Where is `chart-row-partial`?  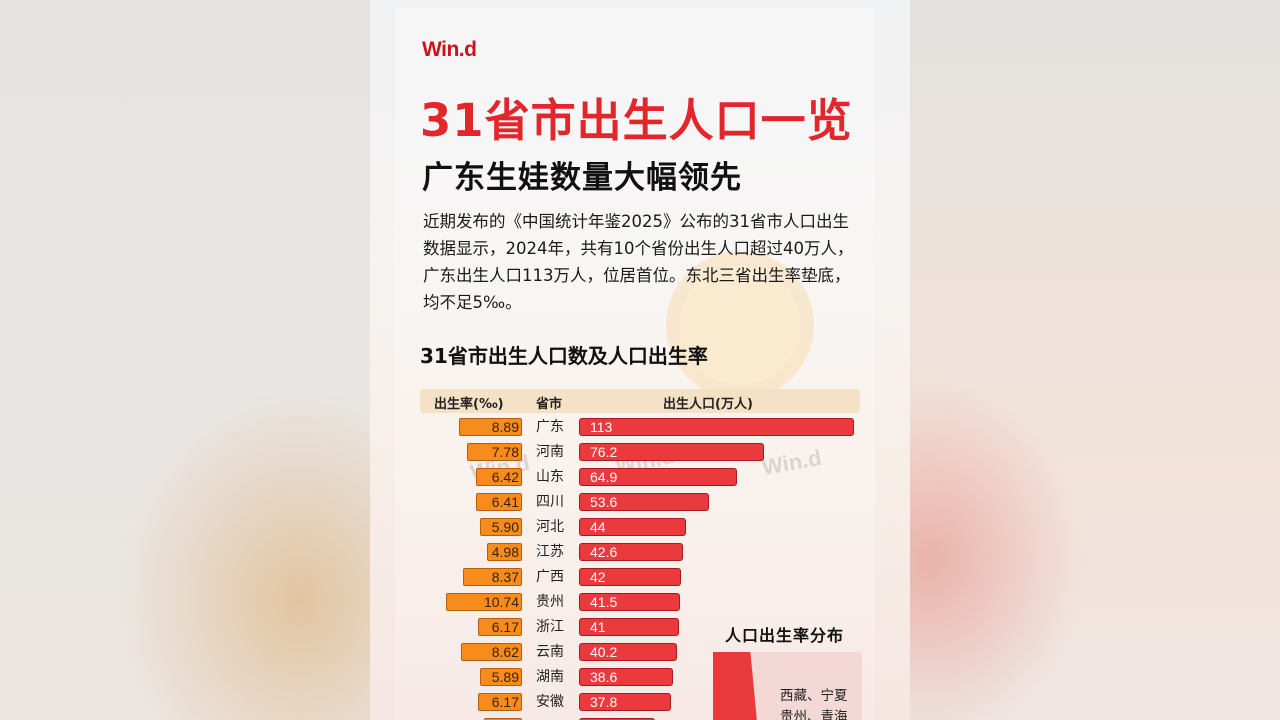 chart-row-partial is located at coordinates (640, 718).